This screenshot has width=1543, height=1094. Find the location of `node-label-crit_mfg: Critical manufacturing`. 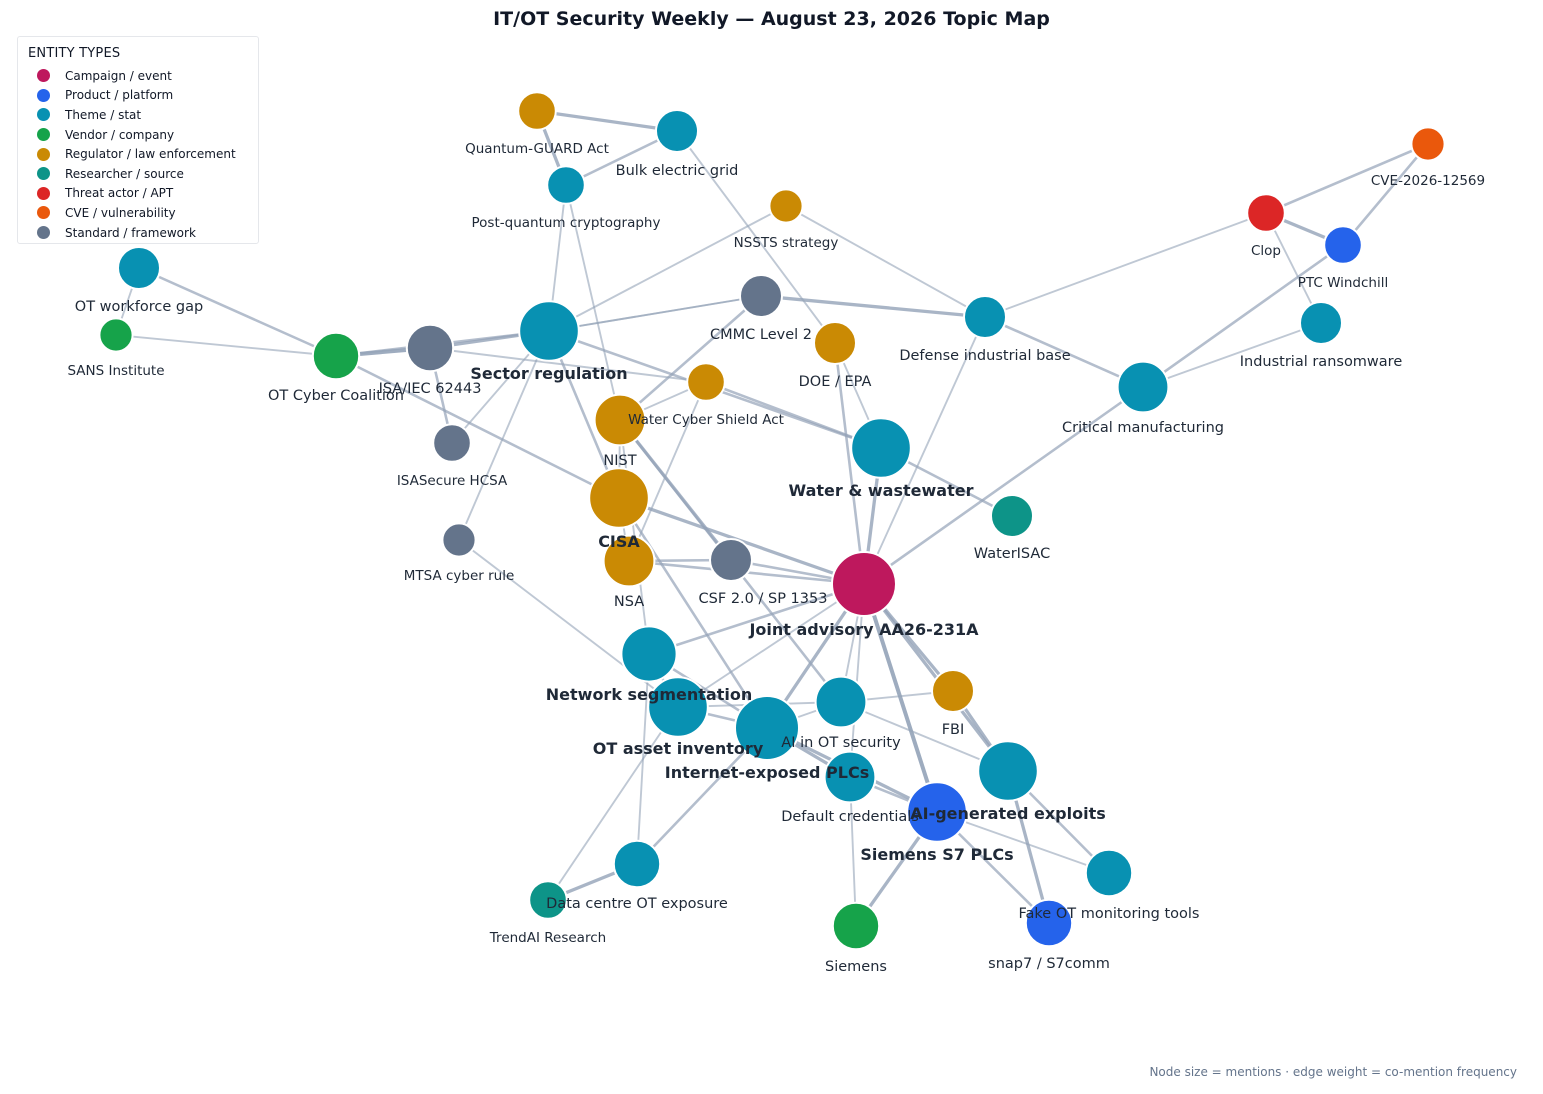

node-label-crit_mfg: Critical manufacturing is located at coordinates (1143, 428).